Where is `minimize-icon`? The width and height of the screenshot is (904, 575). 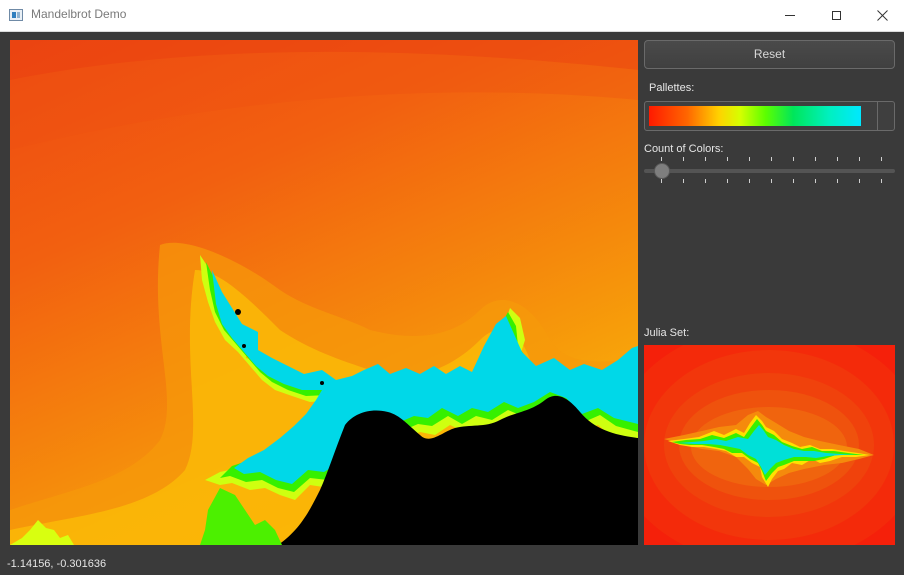 minimize-icon is located at coordinates (790, 15).